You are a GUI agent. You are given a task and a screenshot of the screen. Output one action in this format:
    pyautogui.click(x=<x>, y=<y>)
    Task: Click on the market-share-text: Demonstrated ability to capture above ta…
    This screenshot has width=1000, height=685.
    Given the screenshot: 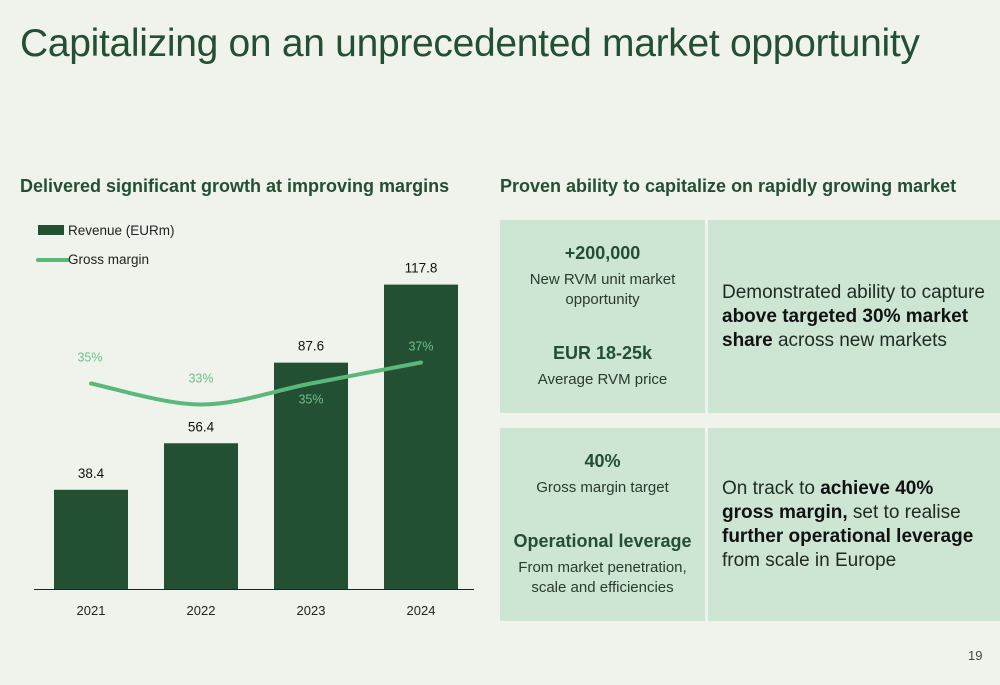 What is the action you would take?
    pyautogui.click(x=854, y=317)
    